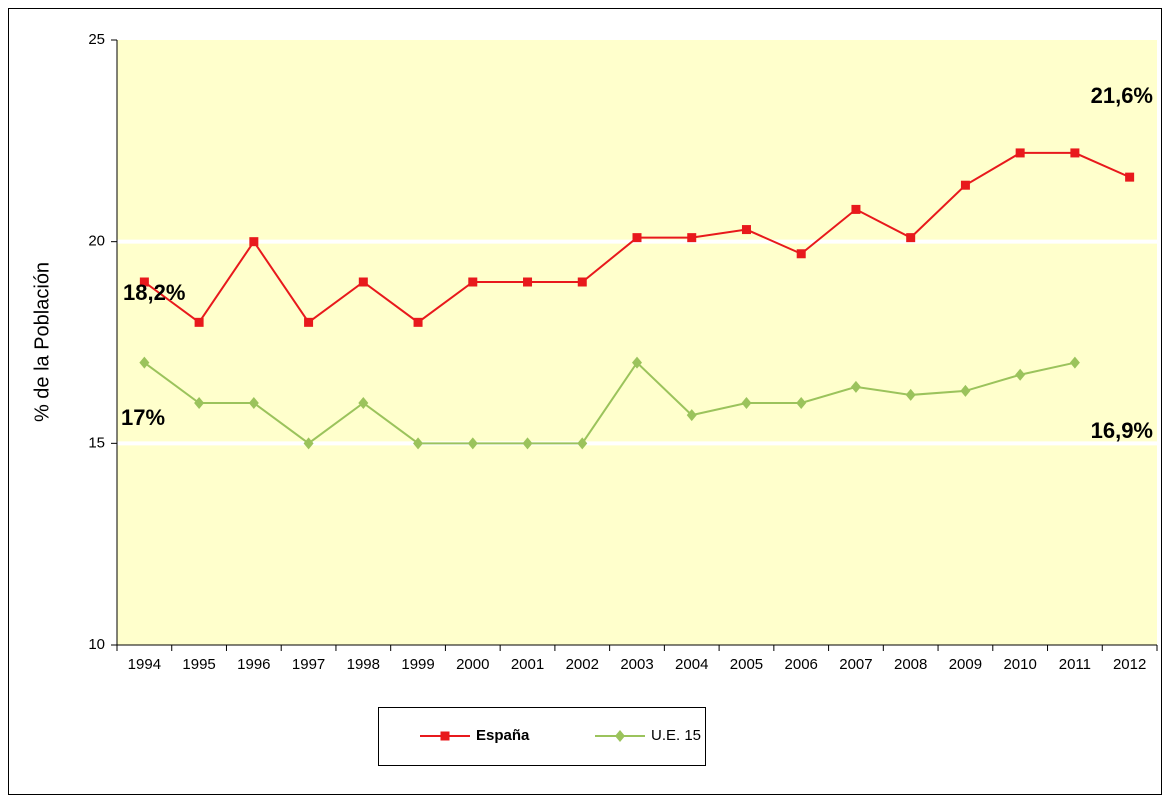 The image size is (1170, 803). I want to click on x-tick-label: 2004, so click(691, 664).